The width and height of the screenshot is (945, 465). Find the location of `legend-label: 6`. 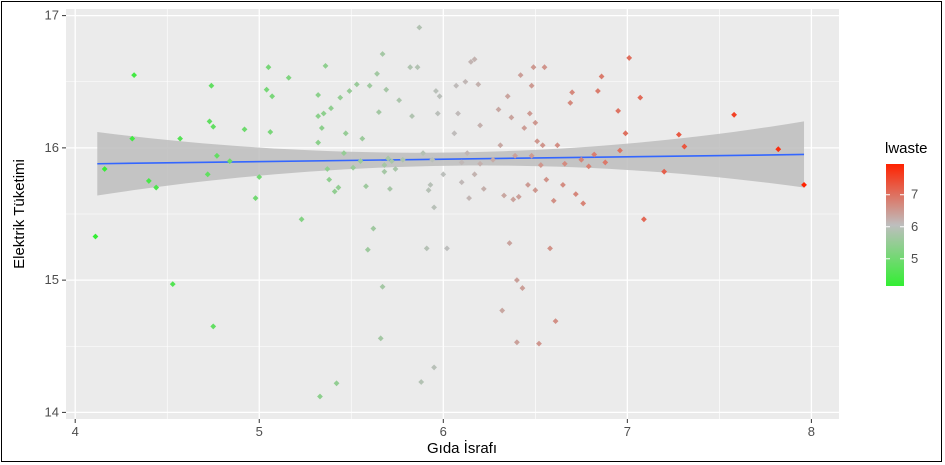

legend-label: 6 is located at coordinates (914, 226).